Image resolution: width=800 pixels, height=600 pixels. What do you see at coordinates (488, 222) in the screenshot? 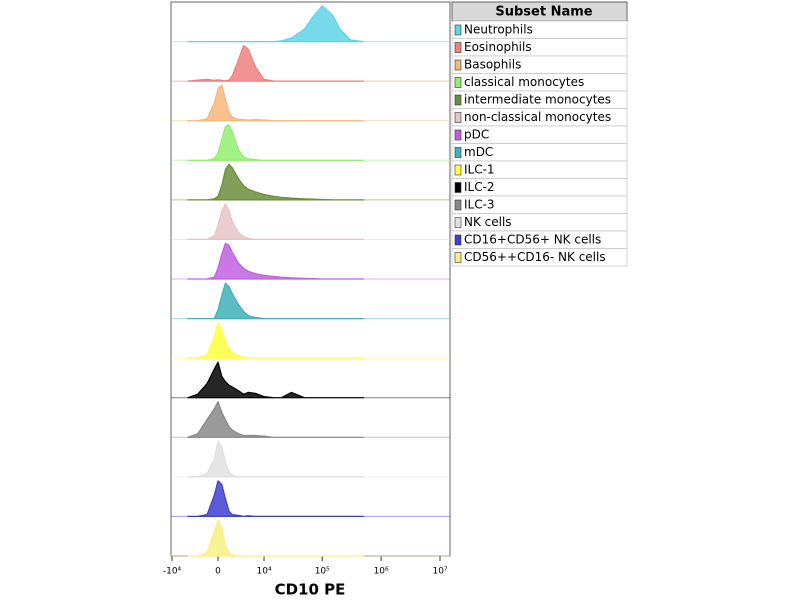
I see `legend-label: NK cells` at bounding box center [488, 222].